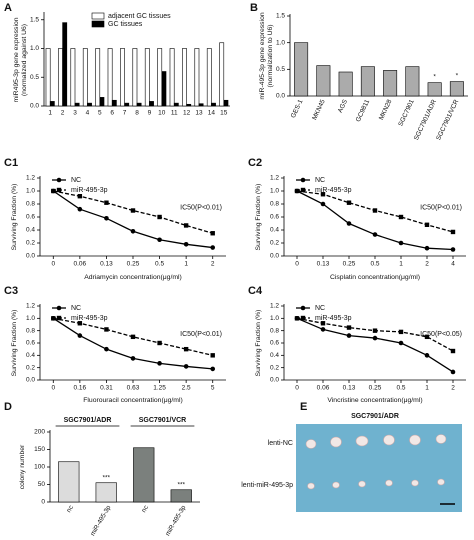  I want to click on legend-label: adjacent GC tissues, so click(139, 16).